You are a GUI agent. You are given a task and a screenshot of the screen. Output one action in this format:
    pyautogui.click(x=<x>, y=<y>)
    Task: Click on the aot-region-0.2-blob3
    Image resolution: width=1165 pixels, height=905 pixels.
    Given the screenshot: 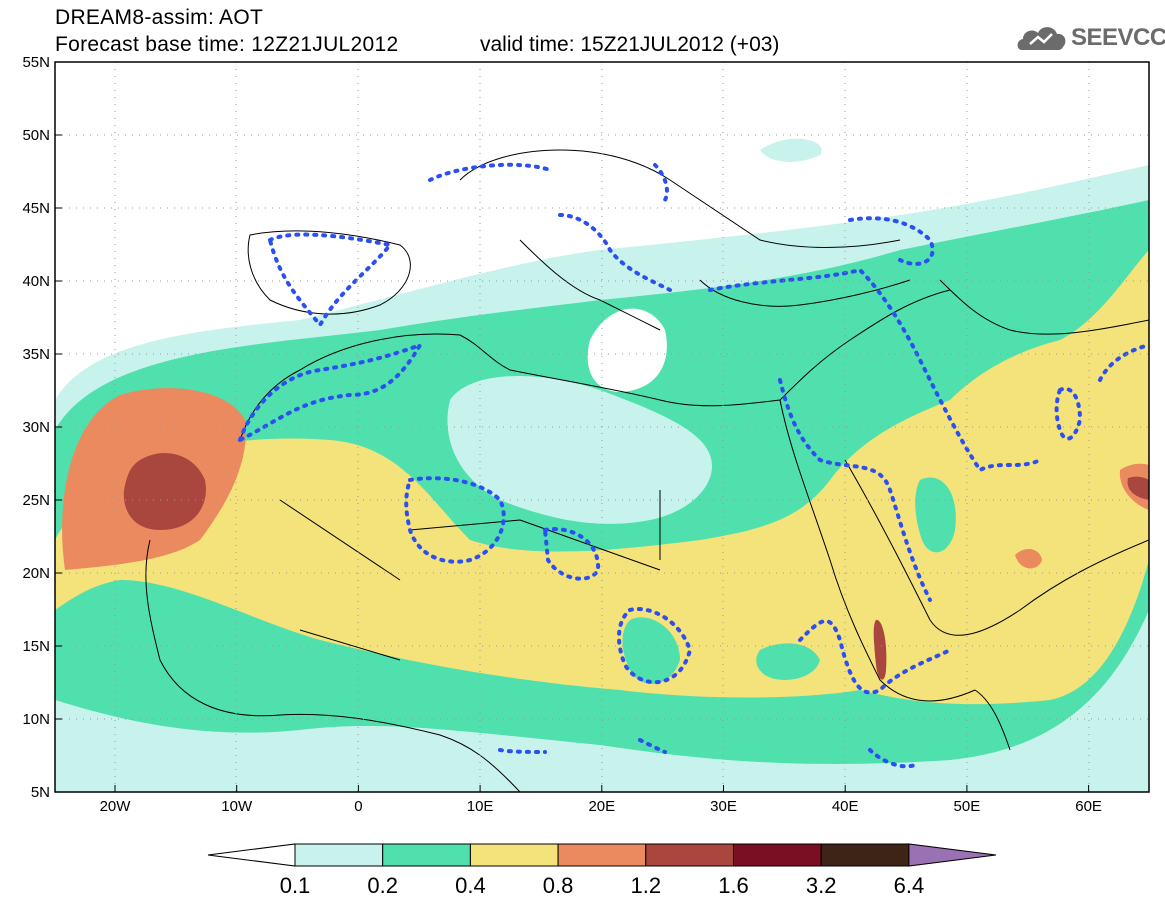 What is the action you would take?
    pyautogui.click(x=935, y=515)
    